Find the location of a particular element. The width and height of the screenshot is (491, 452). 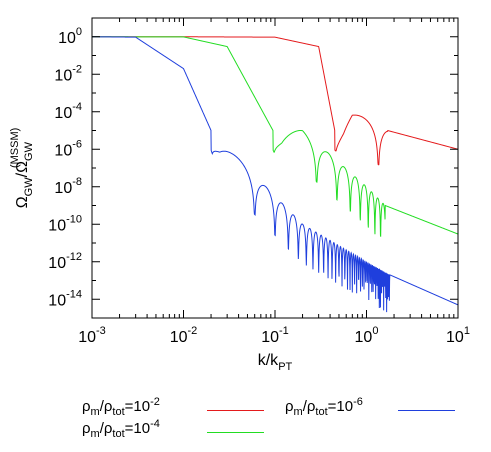

legend-item-red: ρm/ρtot=10-2 is located at coordinates (121, 407).